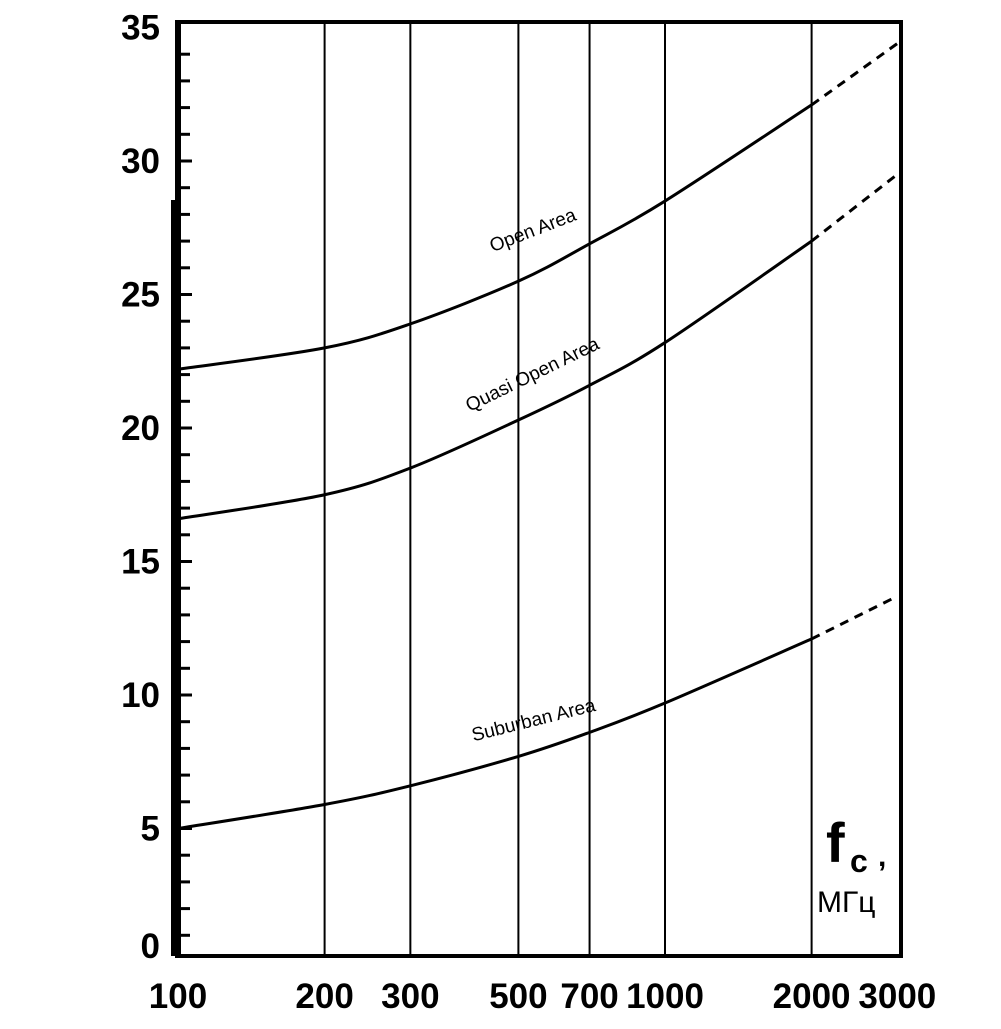 The height and width of the screenshot is (1029, 1001). What do you see at coordinates (846, 902) in the screenshot?
I see `x-axis-unit: МГц` at bounding box center [846, 902].